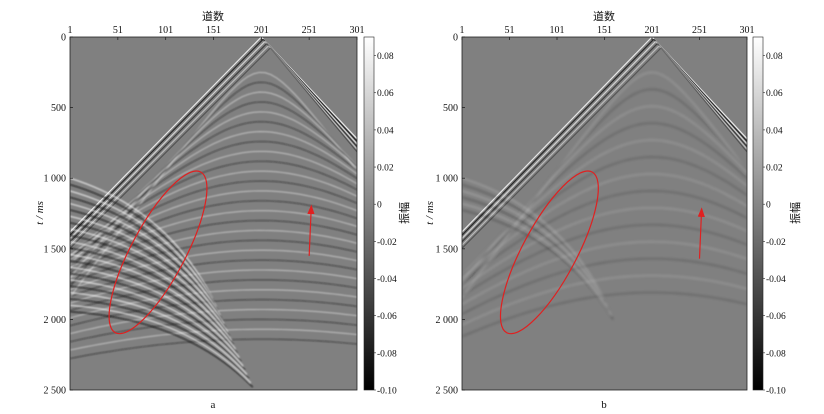 The height and width of the screenshot is (414, 824). Describe the element at coordinates (387, 280) in the screenshot. I see `colorbar-tick-label: -0.04` at that location.